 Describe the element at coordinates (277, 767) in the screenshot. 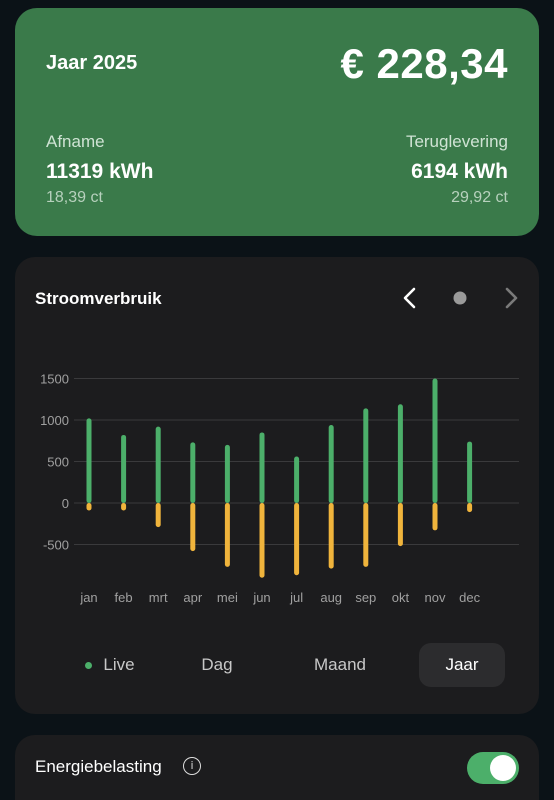

I see `energiebelasting-card: Energiebelasting i` at that location.